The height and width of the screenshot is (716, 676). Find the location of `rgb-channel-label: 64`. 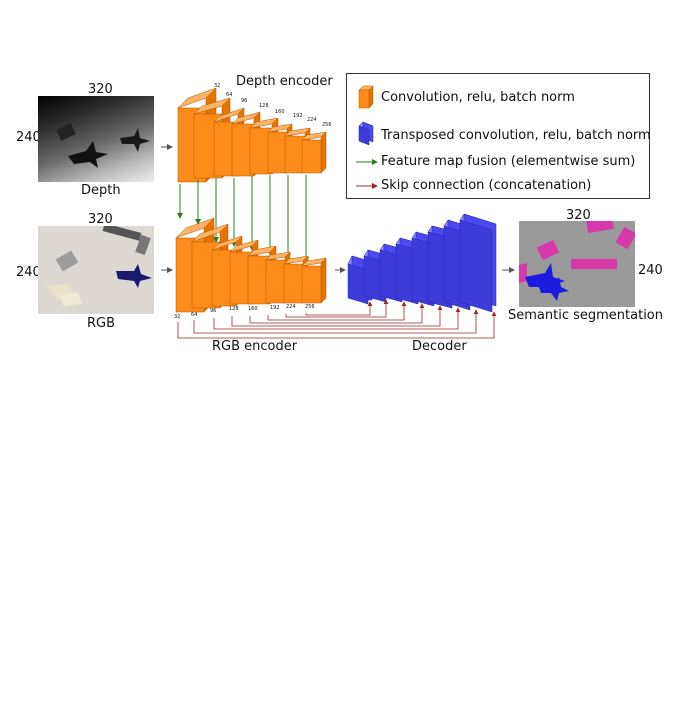

rgb-channel-label: 64 is located at coordinates (194, 315).